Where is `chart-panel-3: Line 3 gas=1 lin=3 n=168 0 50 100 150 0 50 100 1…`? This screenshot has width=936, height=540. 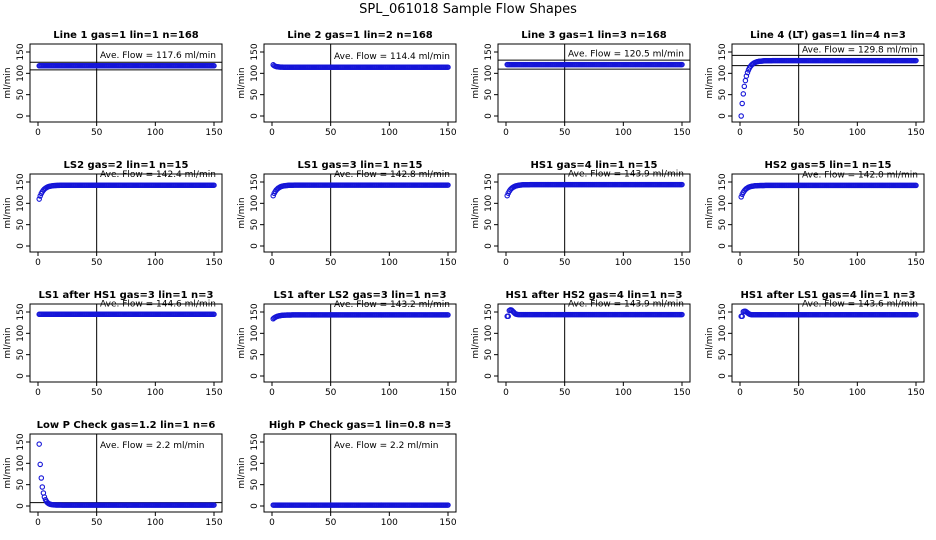 chart-panel-3: Line 3 gas=1 lin=3 n=168 0 50 100 150 0 50 100 1… is located at coordinates (581, 84).